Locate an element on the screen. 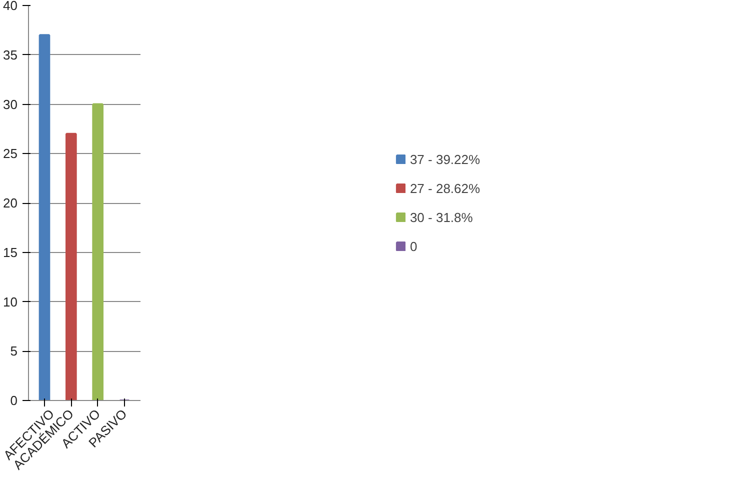 The height and width of the screenshot is (484, 739). legend-label: 37 - 39.22% is located at coordinates (445, 159).